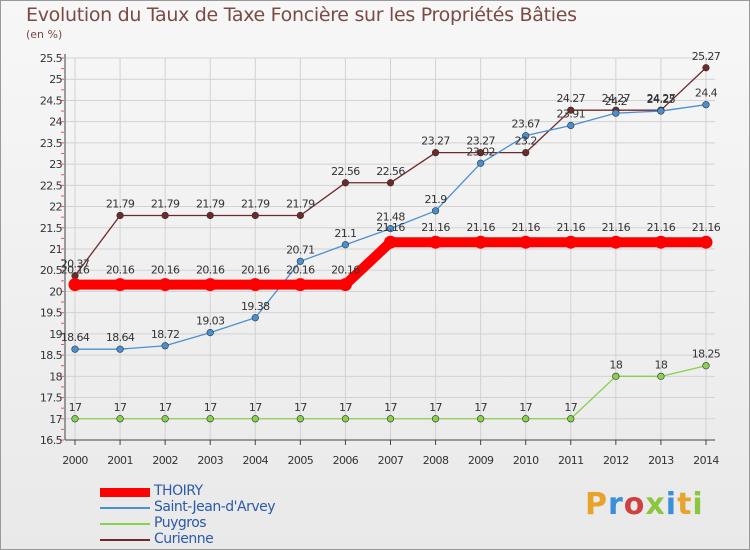 This screenshot has width=750, height=550. Describe the element at coordinates (481, 460) in the screenshot. I see `x-tick-label: 2009` at that location.